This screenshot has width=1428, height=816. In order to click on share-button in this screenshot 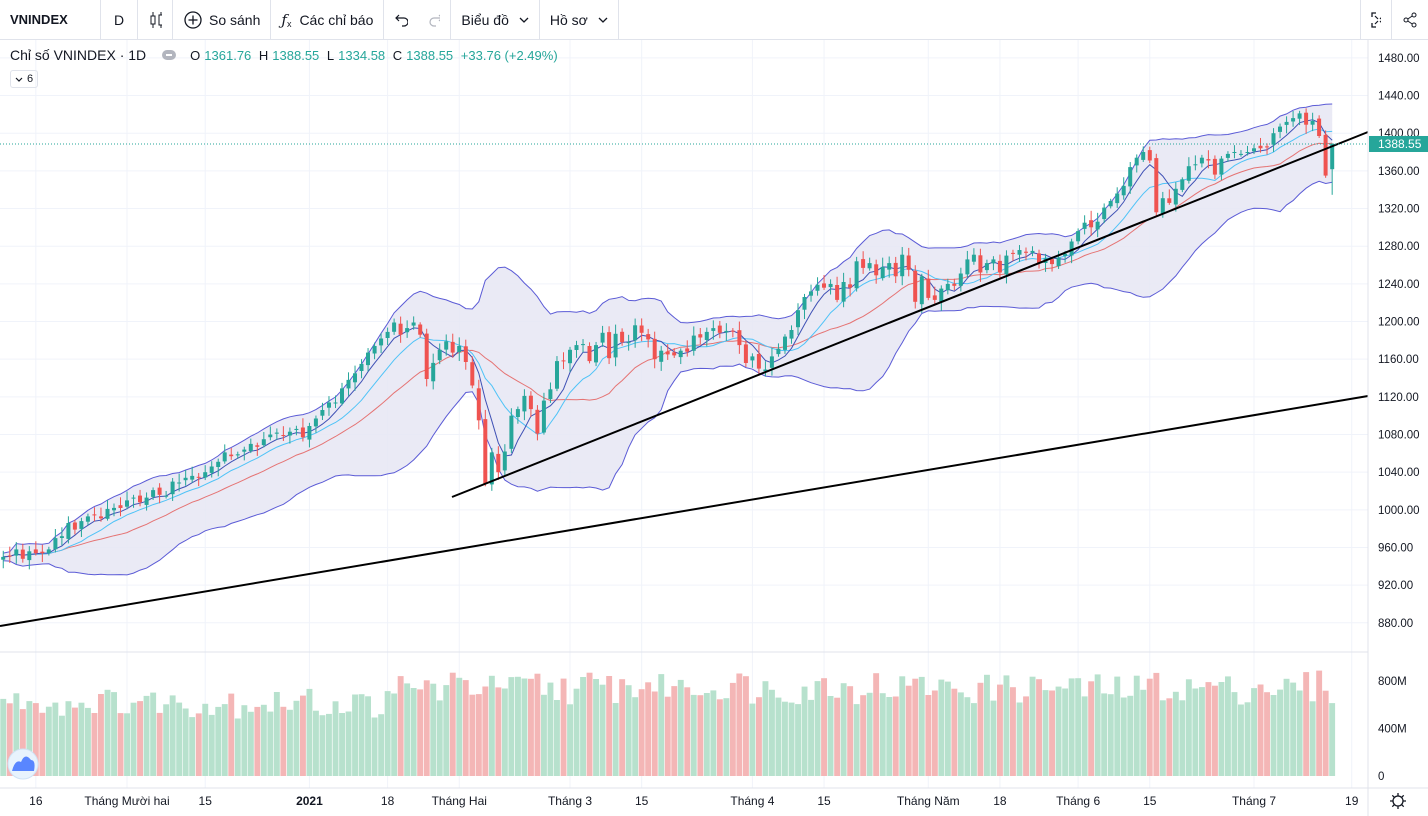, I will do `click(1410, 20)`.